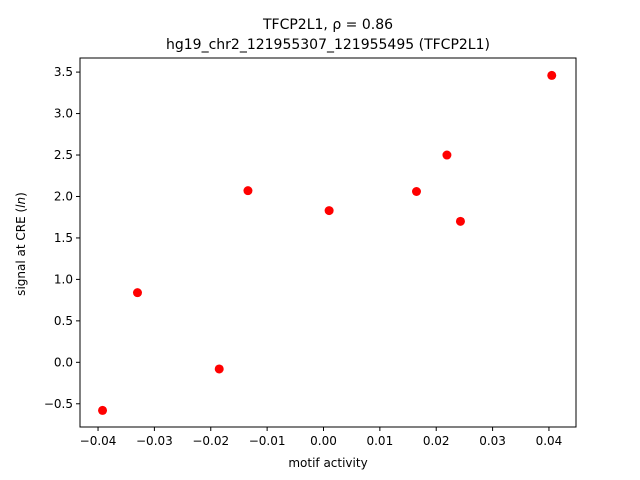  I want to click on x-tick-label: 0.00, so click(323, 441).